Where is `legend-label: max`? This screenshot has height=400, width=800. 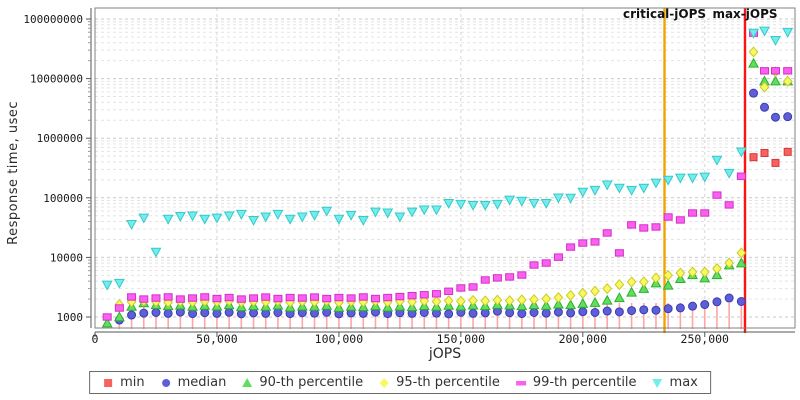
legend-label: max is located at coordinates (683, 382).